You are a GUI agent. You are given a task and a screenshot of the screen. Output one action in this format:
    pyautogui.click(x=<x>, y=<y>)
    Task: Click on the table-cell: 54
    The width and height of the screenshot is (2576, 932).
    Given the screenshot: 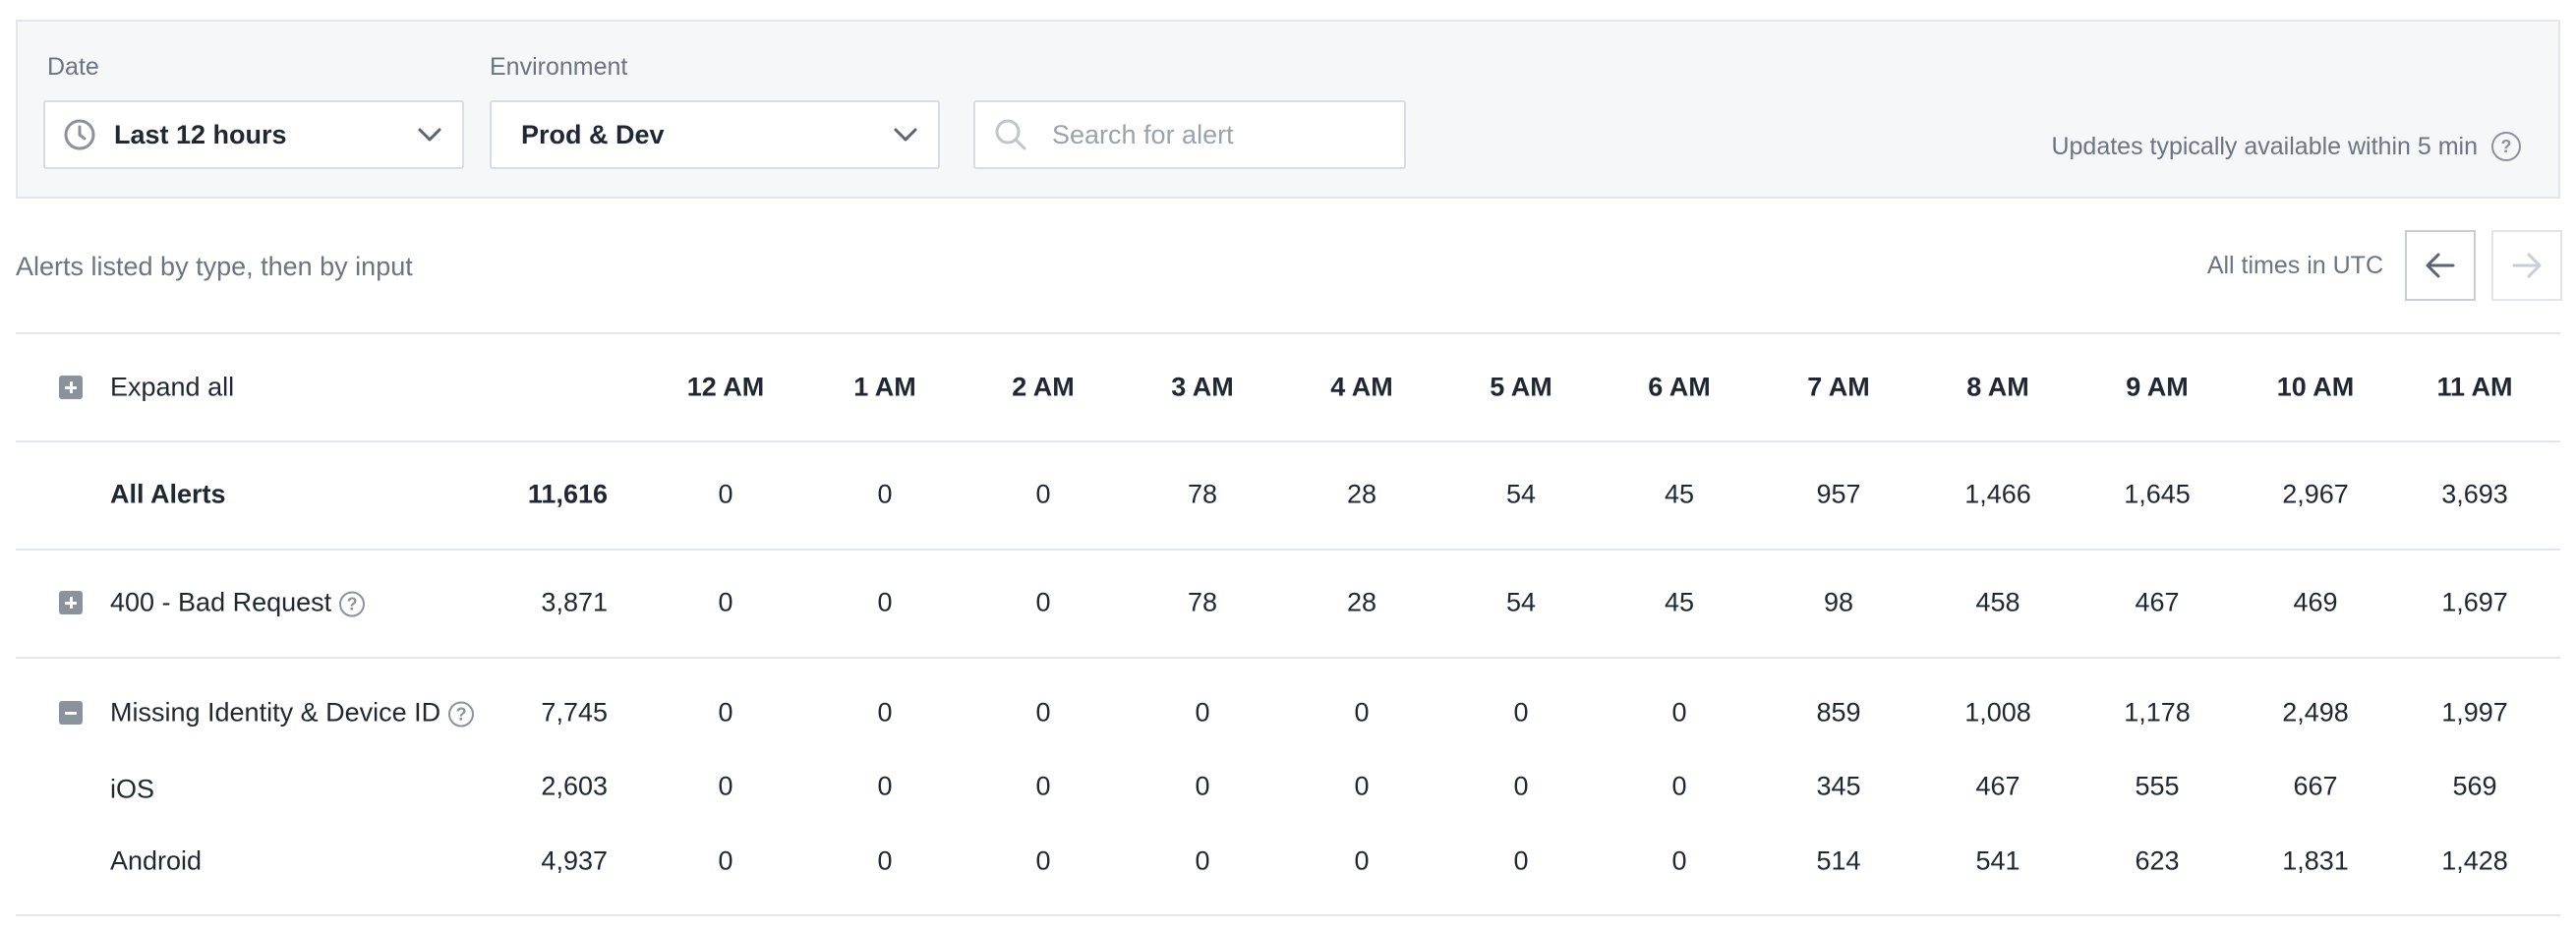 What is the action you would take?
    pyautogui.click(x=1521, y=602)
    